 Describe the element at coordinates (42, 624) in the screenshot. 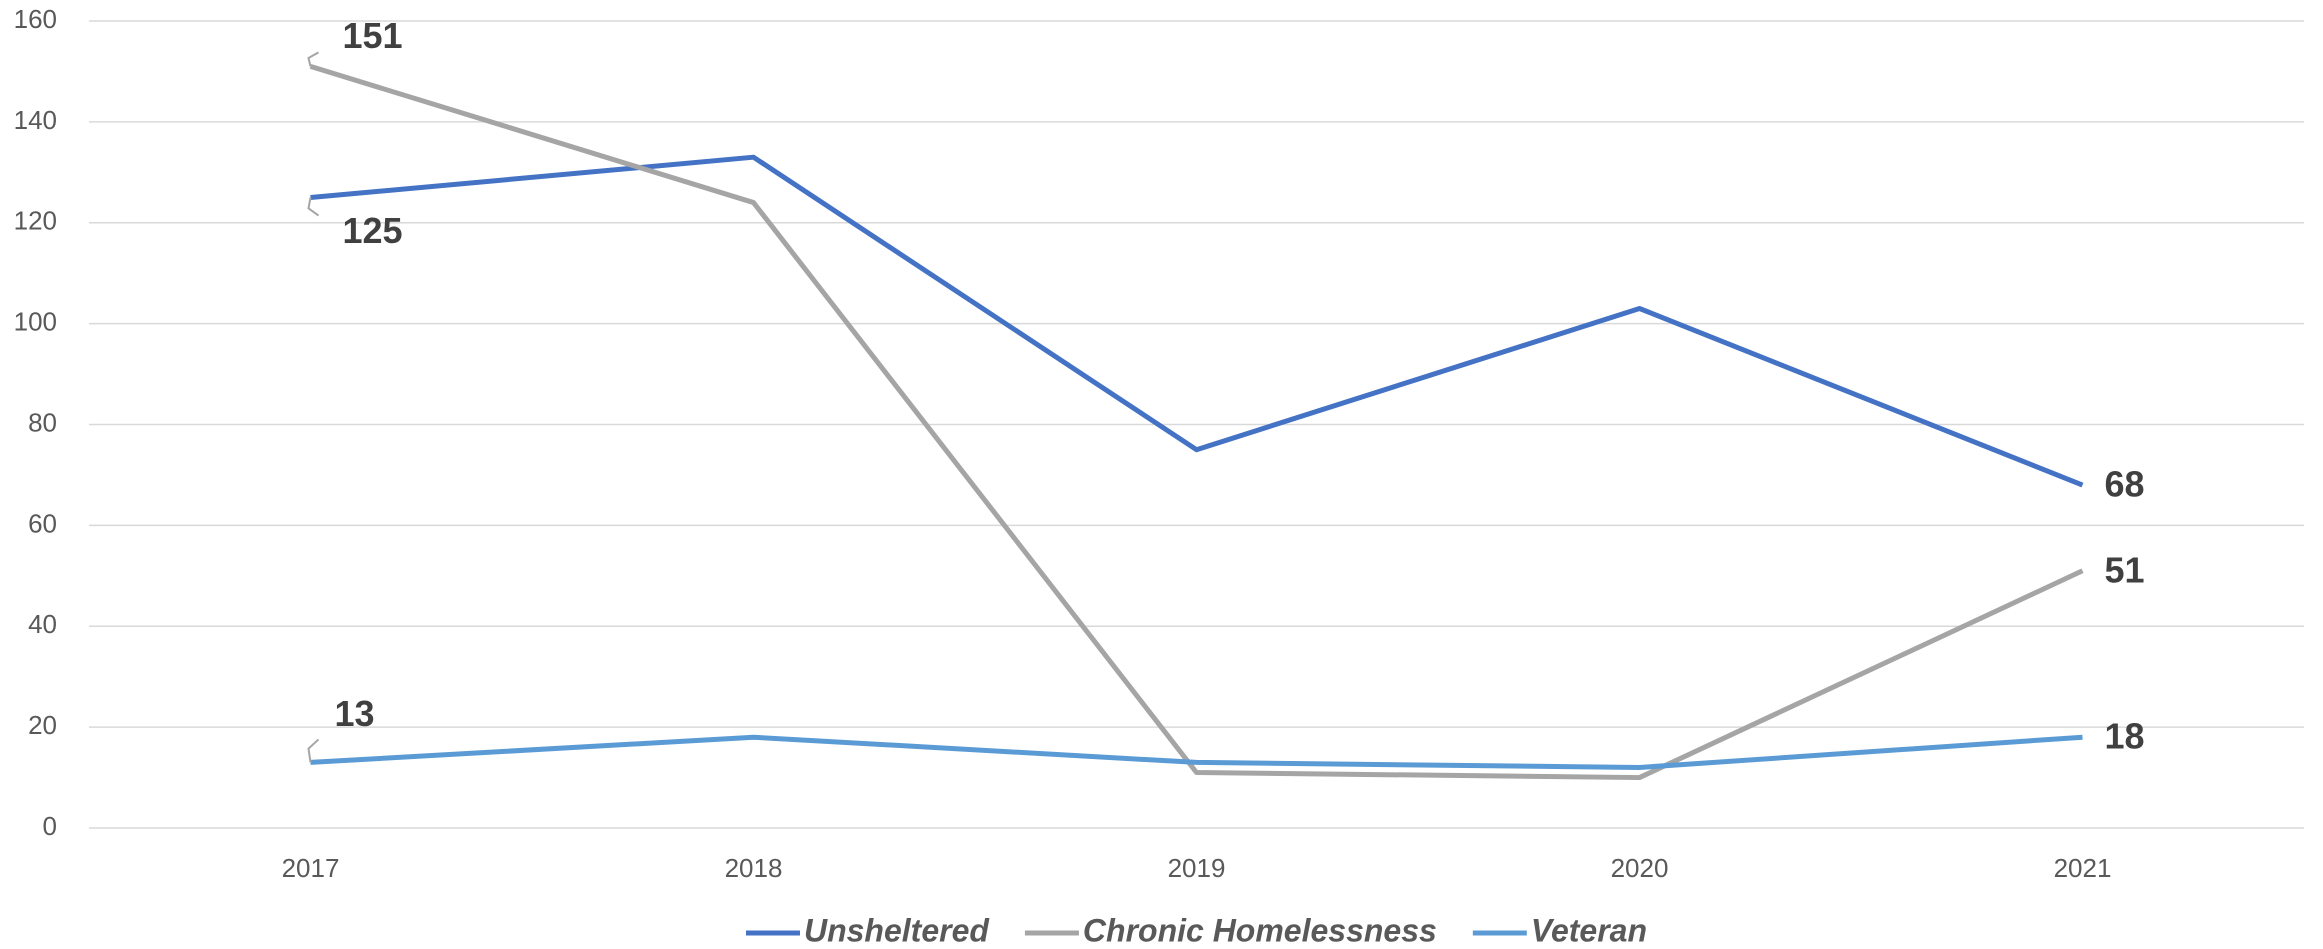

I see `y-tick-label: 40` at that location.